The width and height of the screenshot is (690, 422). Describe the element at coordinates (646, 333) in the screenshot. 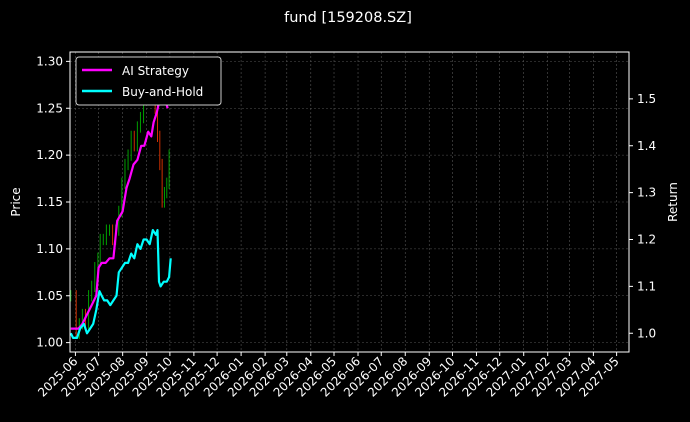

I see `right-tick-label: 1.0` at that location.